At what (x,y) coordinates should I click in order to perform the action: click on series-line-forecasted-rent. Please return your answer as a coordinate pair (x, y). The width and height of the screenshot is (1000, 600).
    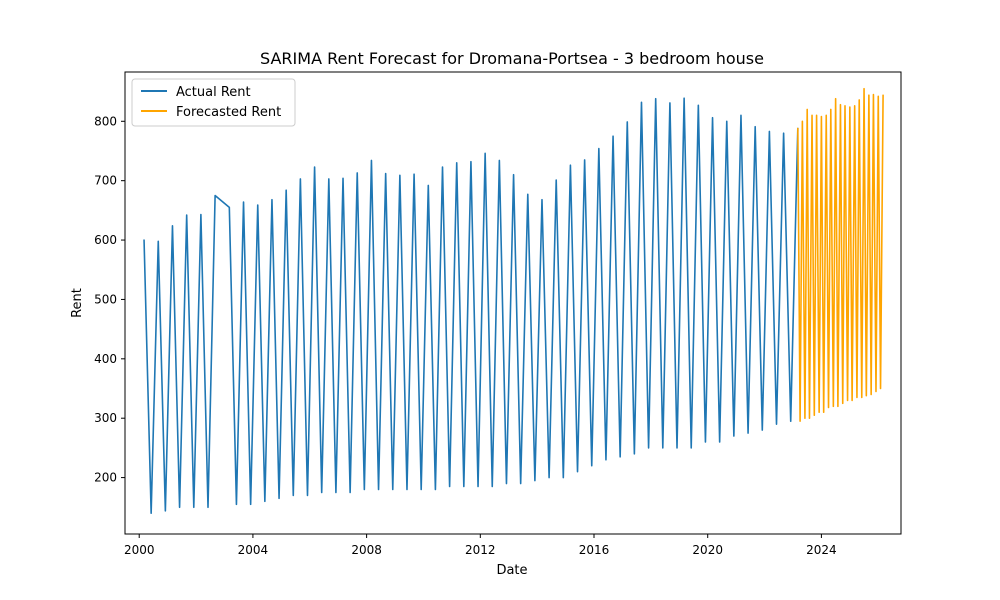
    Looking at the image, I should click on (840, 254).